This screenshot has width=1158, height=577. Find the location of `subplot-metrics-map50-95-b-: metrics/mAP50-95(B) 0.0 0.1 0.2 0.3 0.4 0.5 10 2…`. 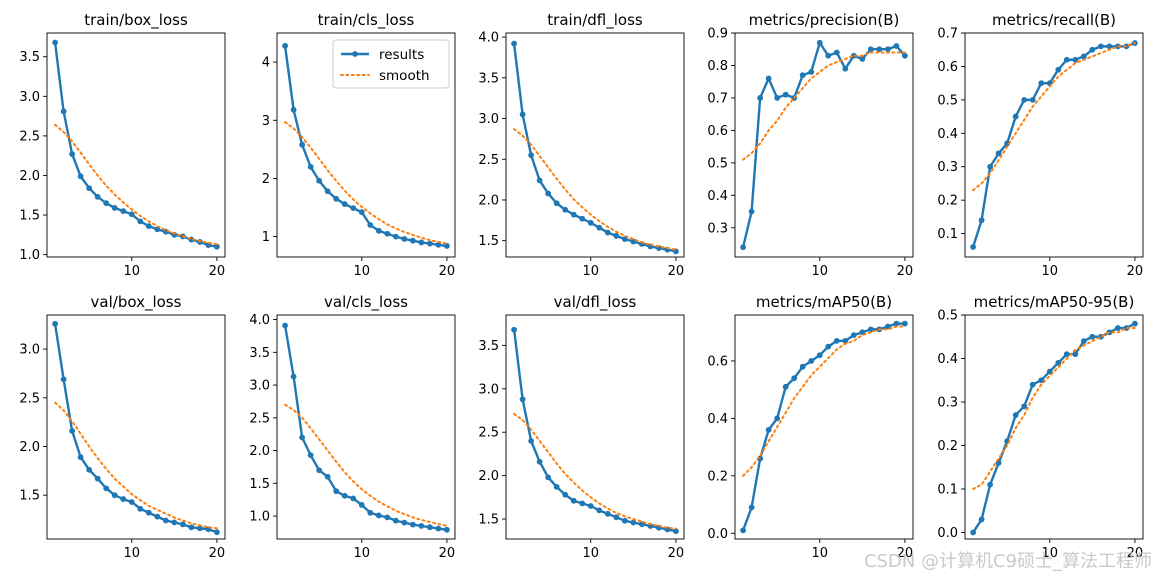

subplot-metrics-map50-95-b-: metrics/mAP50-95(B) 0.0 0.1 0.2 0.3 0.4 0.5 10 2… is located at coordinates (1040, 427).